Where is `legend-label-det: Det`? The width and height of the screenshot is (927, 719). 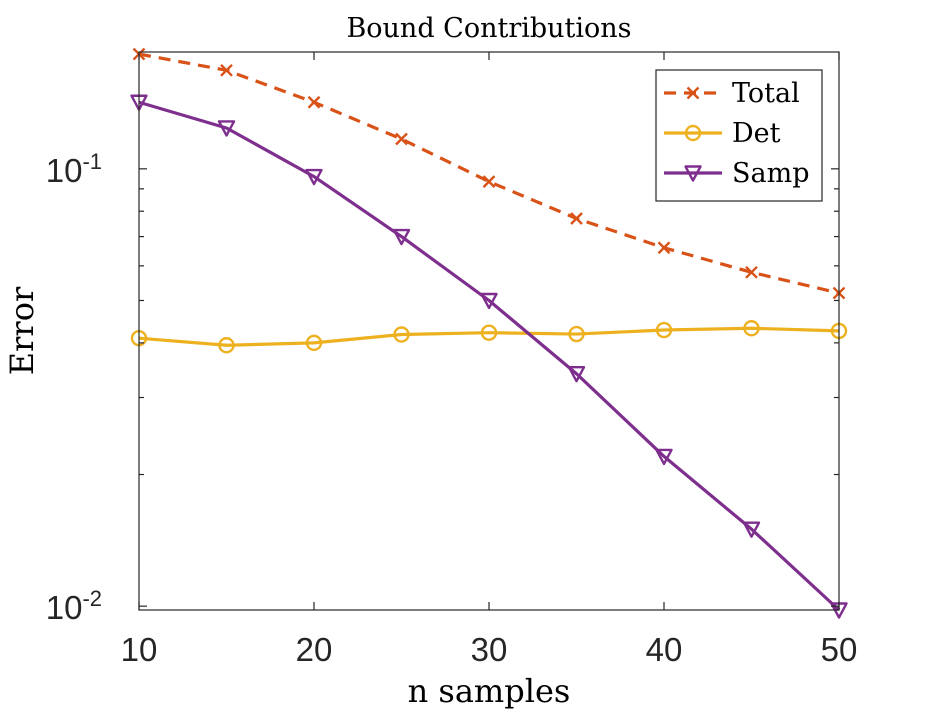 legend-label-det: Det is located at coordinates (756, 133).